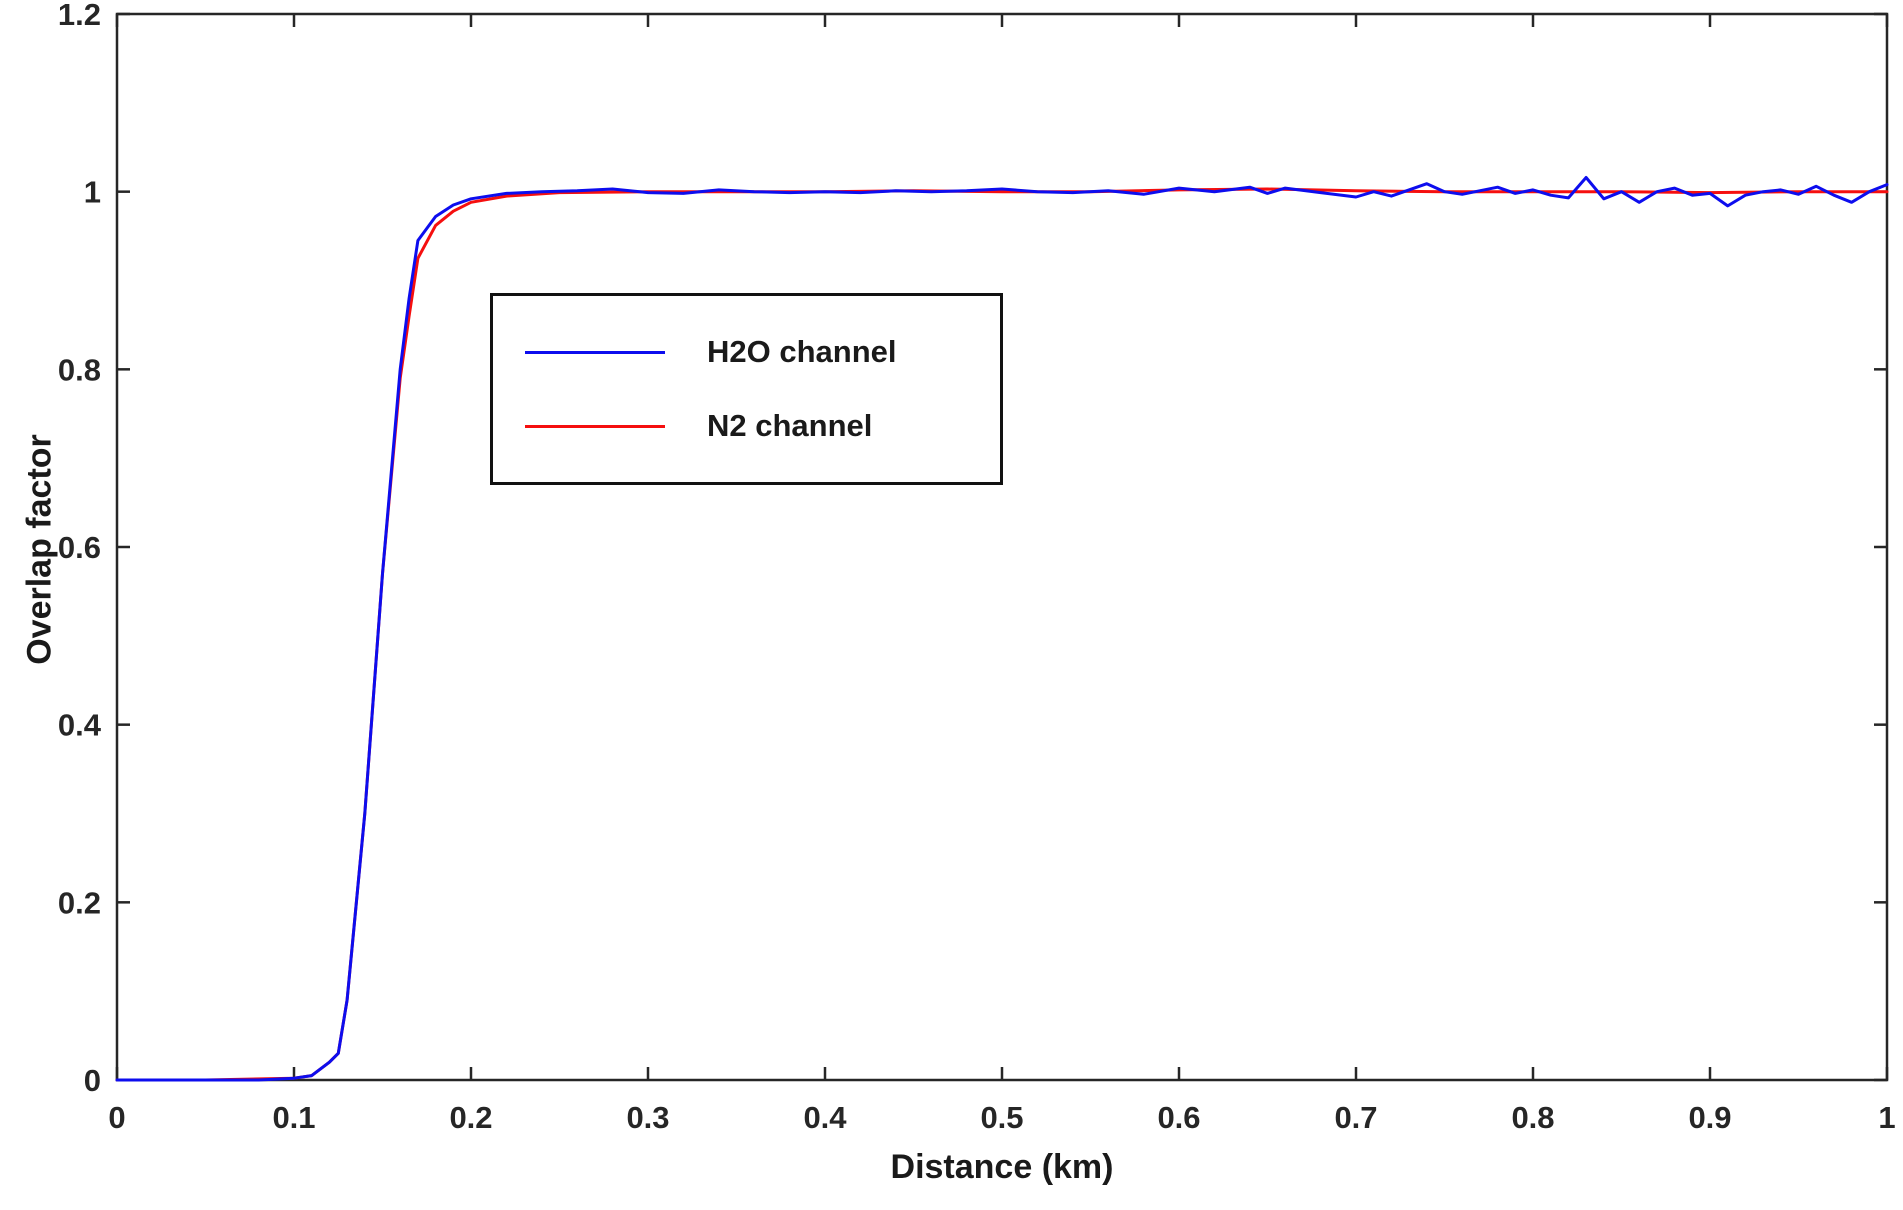  I want to click on legend-label-h2o: H2O channel, so click(802, 351).